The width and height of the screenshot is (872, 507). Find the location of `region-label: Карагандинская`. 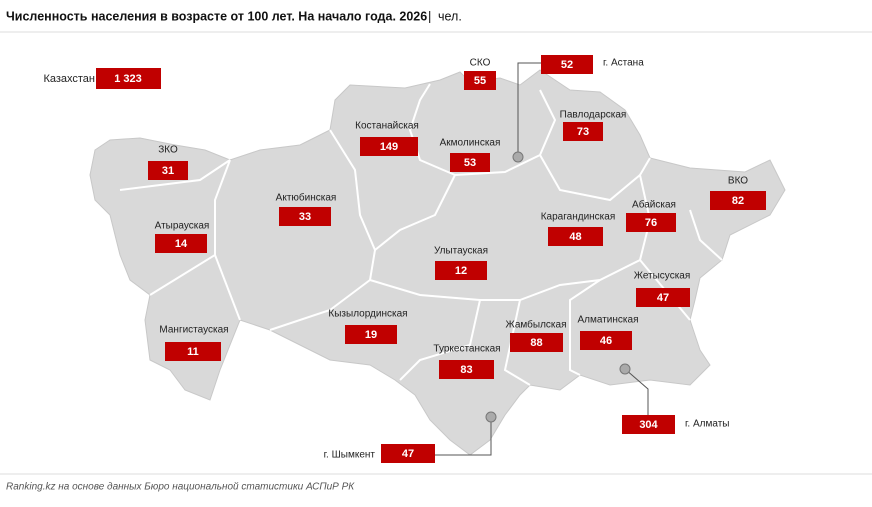

region-label: Карагандинская is located at coordinates (578, 217).